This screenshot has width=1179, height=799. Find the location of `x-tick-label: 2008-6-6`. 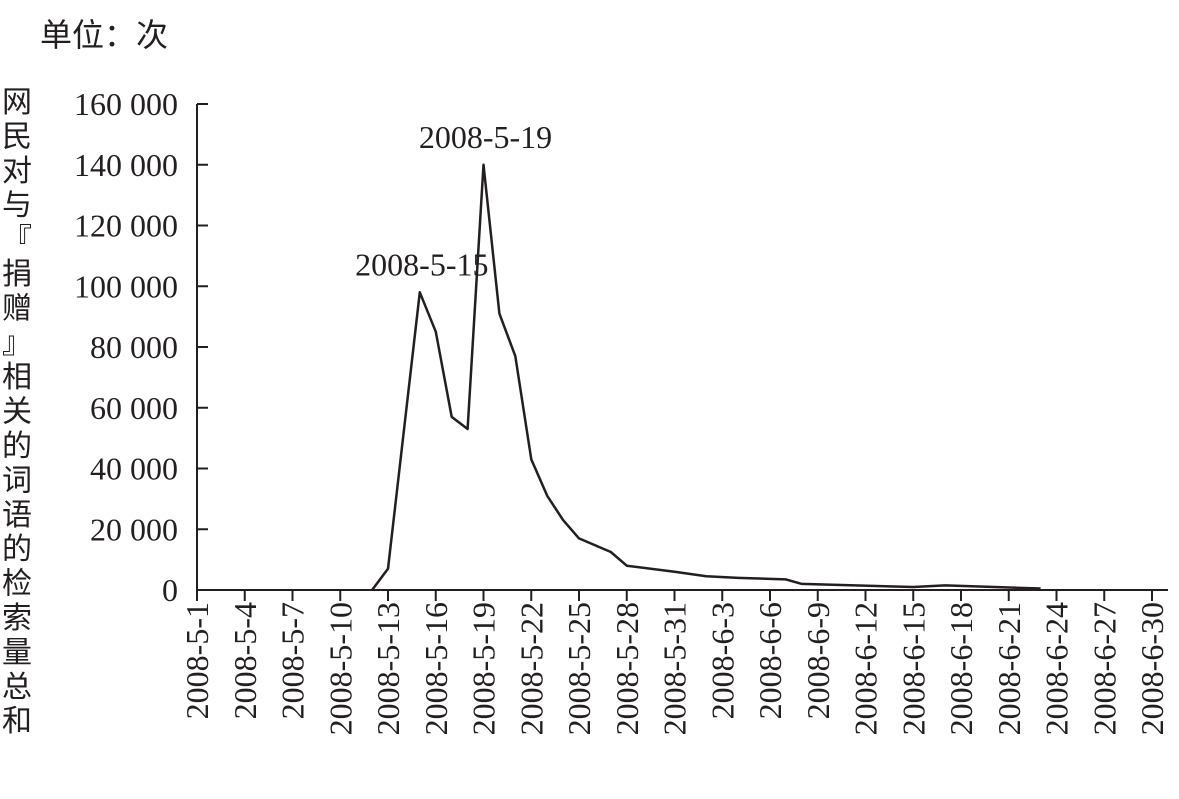

x-tick-label: 2008-6-6 is located at coordinates (770, 660).